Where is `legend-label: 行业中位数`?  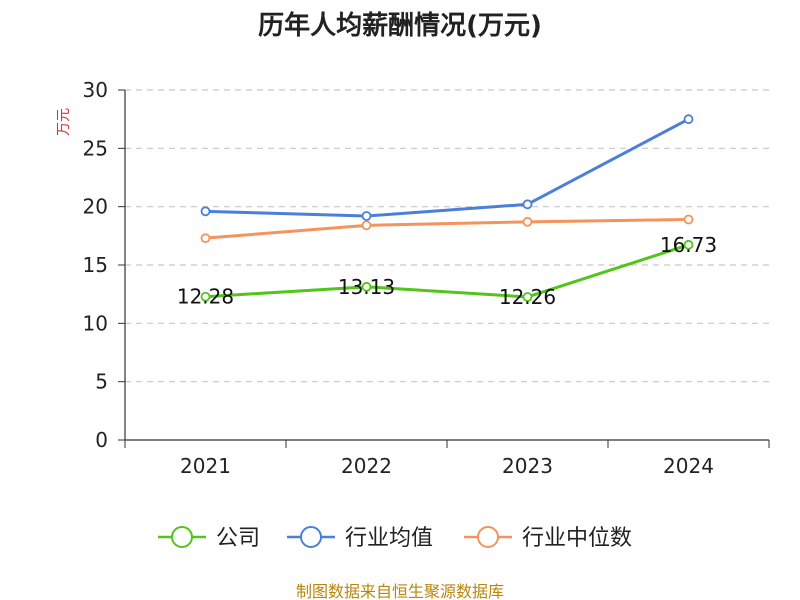 legend-label: 行业中位数 is located at coordinates (577, 538).